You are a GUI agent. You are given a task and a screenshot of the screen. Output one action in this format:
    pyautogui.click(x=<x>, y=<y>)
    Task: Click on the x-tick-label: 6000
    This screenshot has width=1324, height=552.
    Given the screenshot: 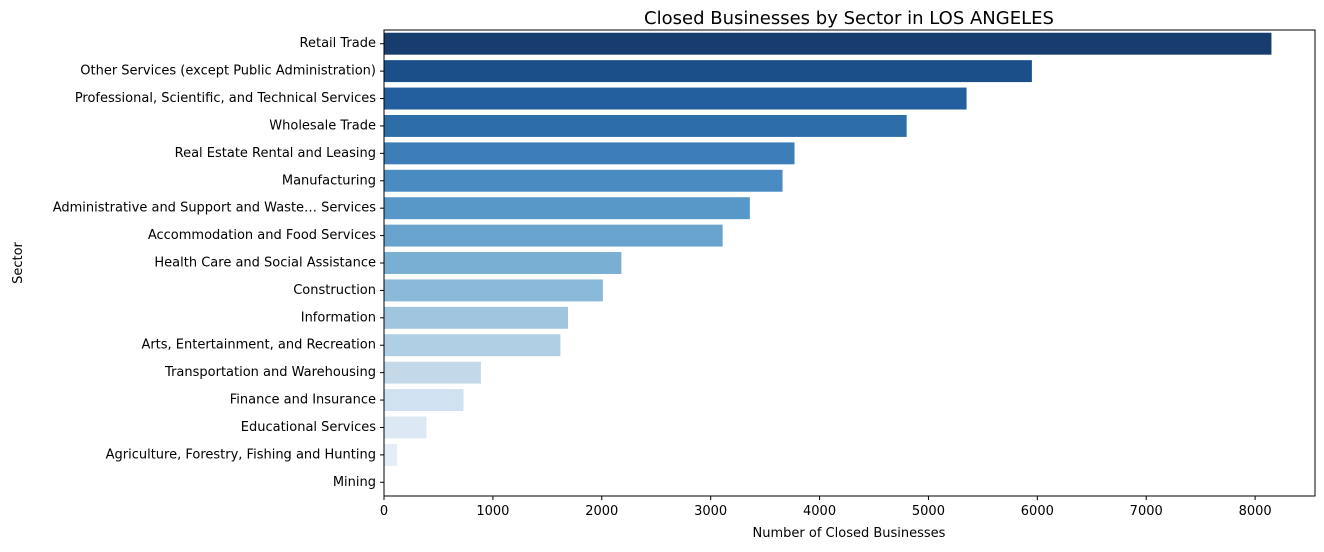 What is the action you would take?
    pyautogui.click(x=1037, y=511)
    